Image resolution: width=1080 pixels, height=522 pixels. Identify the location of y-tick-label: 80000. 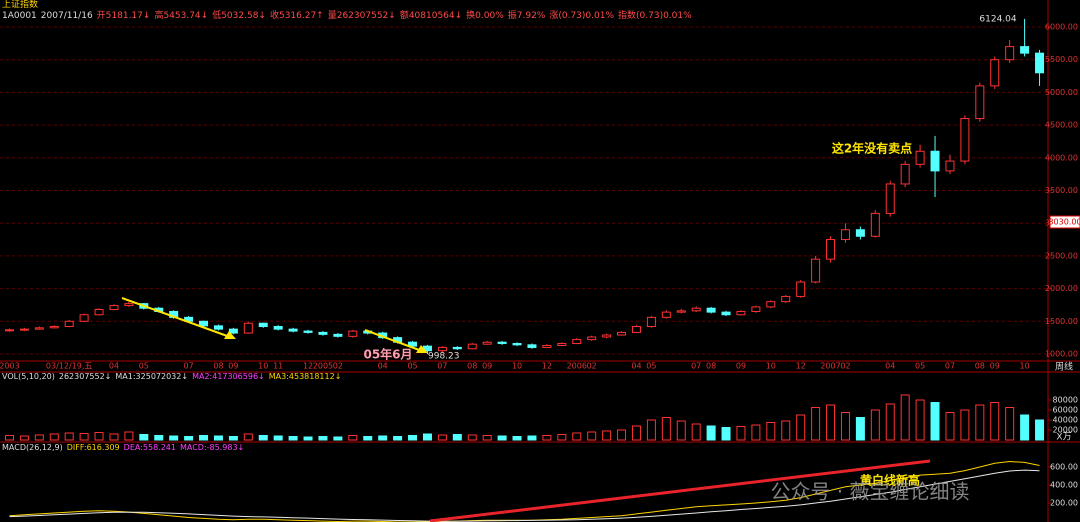
(1065, 400).